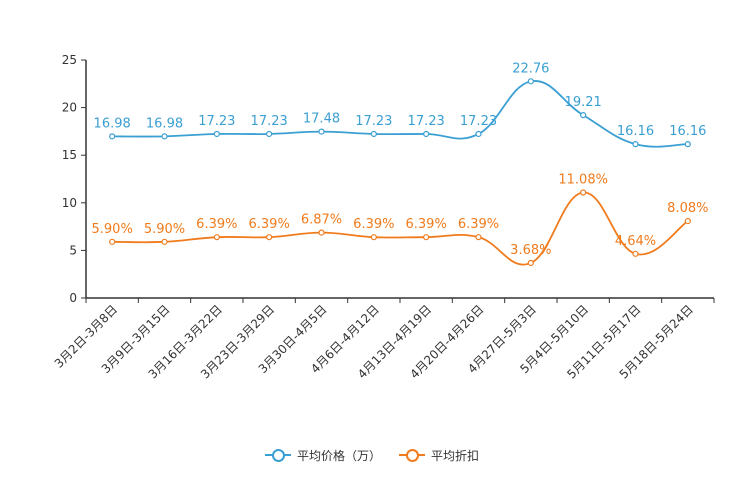 This screenshot has height=496, width=744. Describe the element at coordinates (530, 68) in the screenshot. I see `data-label-price: 22.76` at that location.